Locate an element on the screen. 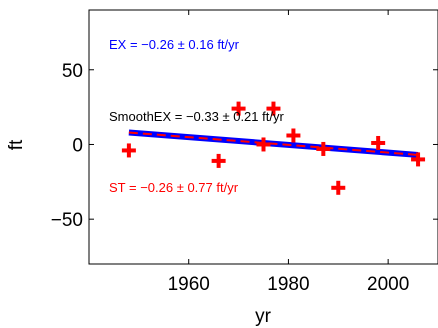 The height and width of the screenshot is (328, 438). trend-lines is located at coordinates (273, 143).